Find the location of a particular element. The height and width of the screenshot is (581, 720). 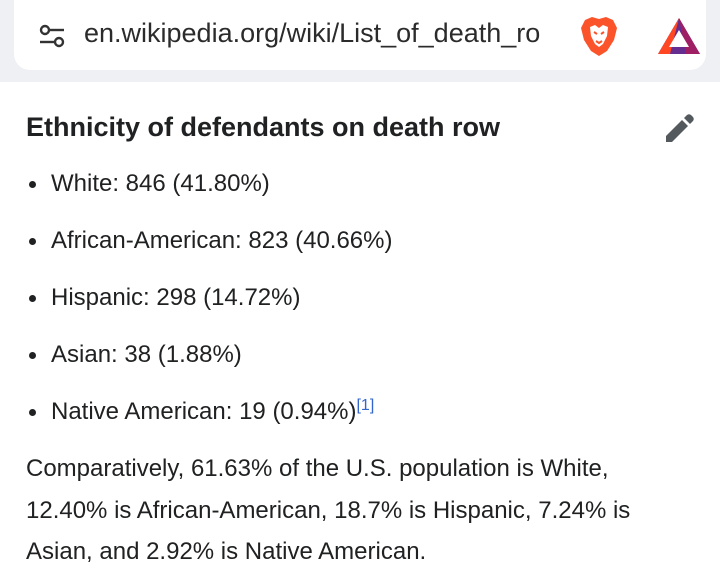

browser-toolbar: en.wikipedia.org/wiki/List_of_death_ro is located at coordinates (360, 41).